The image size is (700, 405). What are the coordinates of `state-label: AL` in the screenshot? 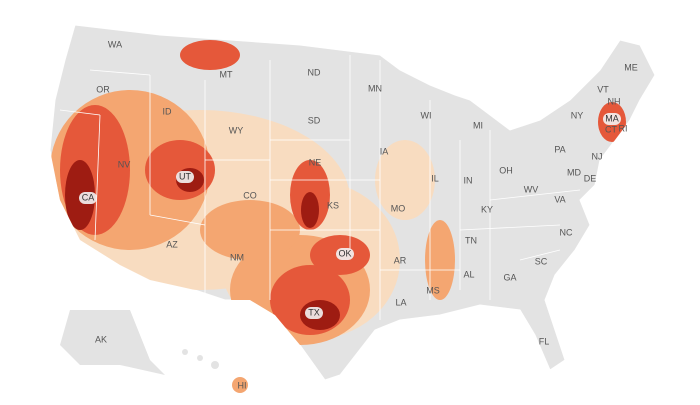 It's located at (468, 274).